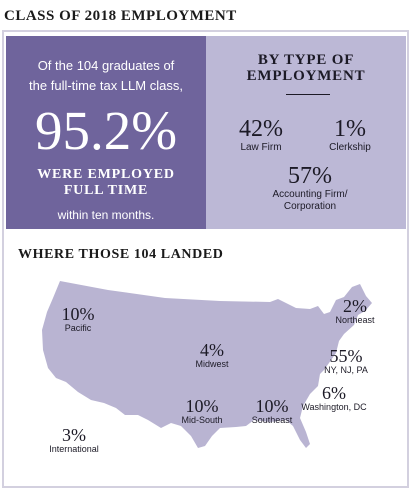  What do you see at coordinates (106, 174) in the screenshot?
I see `employed-line1: WERE EMPLOYED` at bounding box center [106, 174].